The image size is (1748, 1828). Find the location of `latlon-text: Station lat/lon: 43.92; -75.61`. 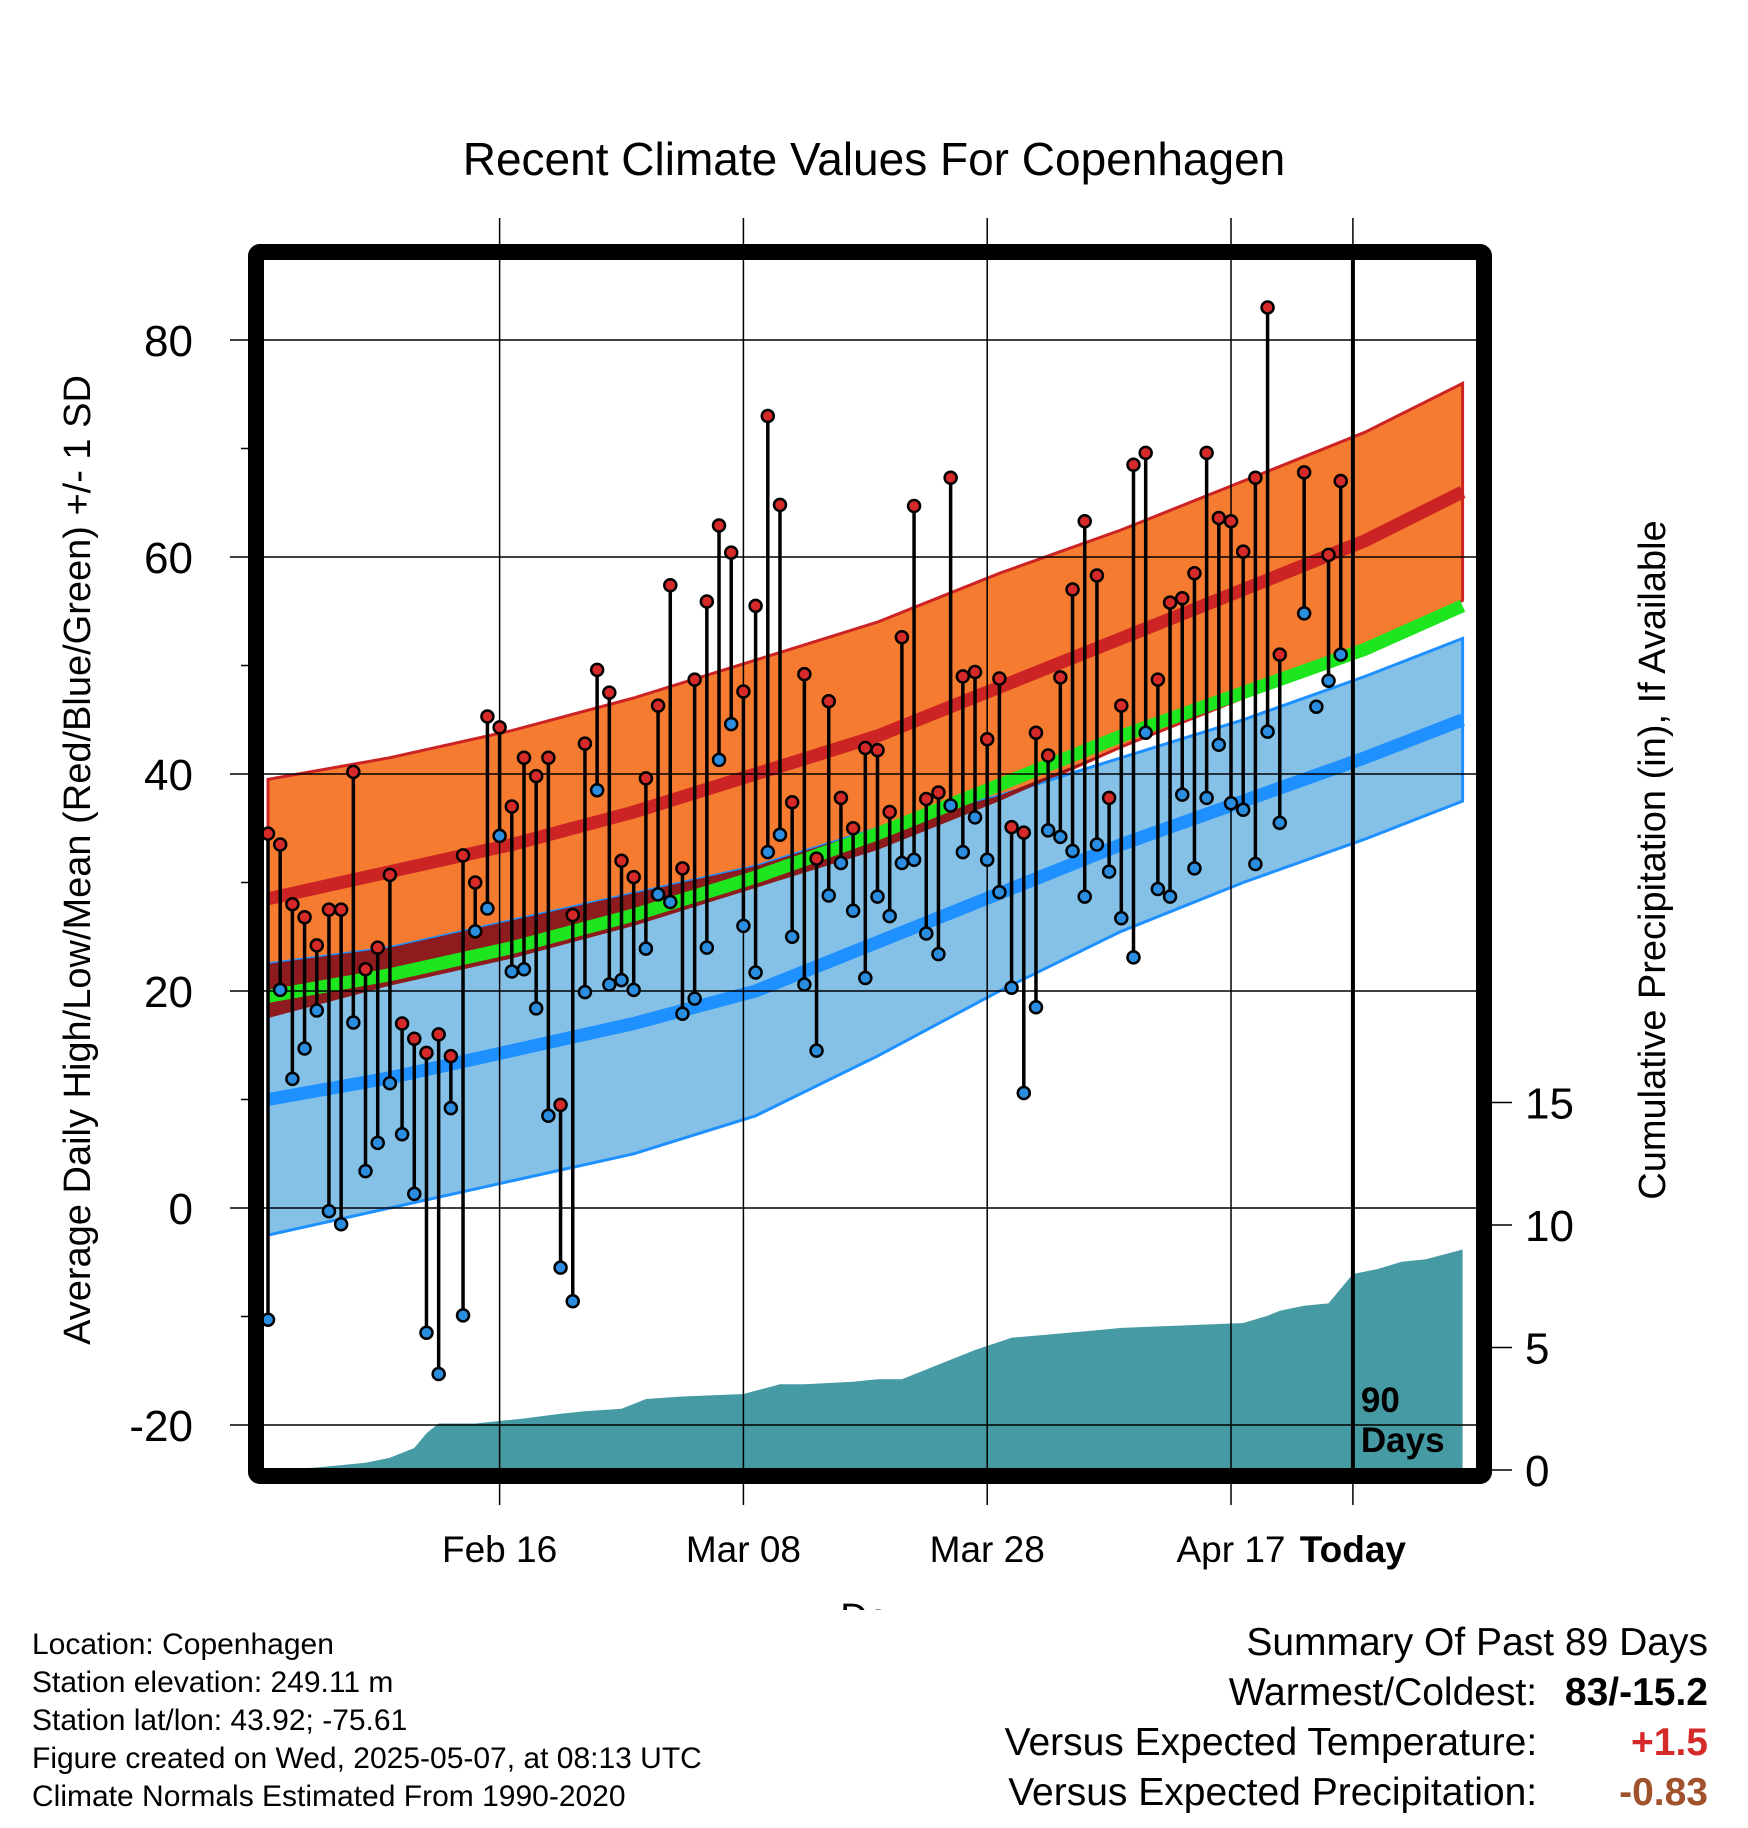

latlon-text: Station lat/lon: 43.92; -75.61 is located at coordinates (220, 1720).